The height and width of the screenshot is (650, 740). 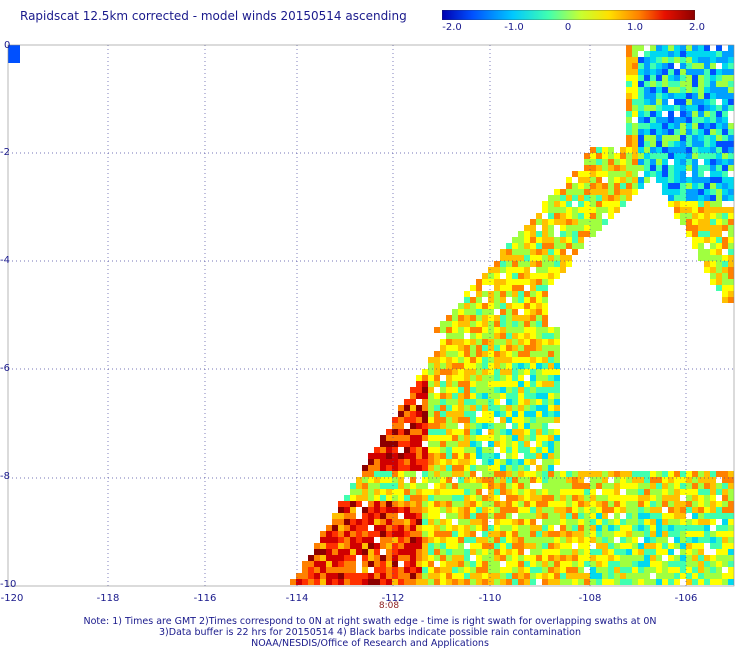 I want to click on colorbar, so click(x=568, y=15).